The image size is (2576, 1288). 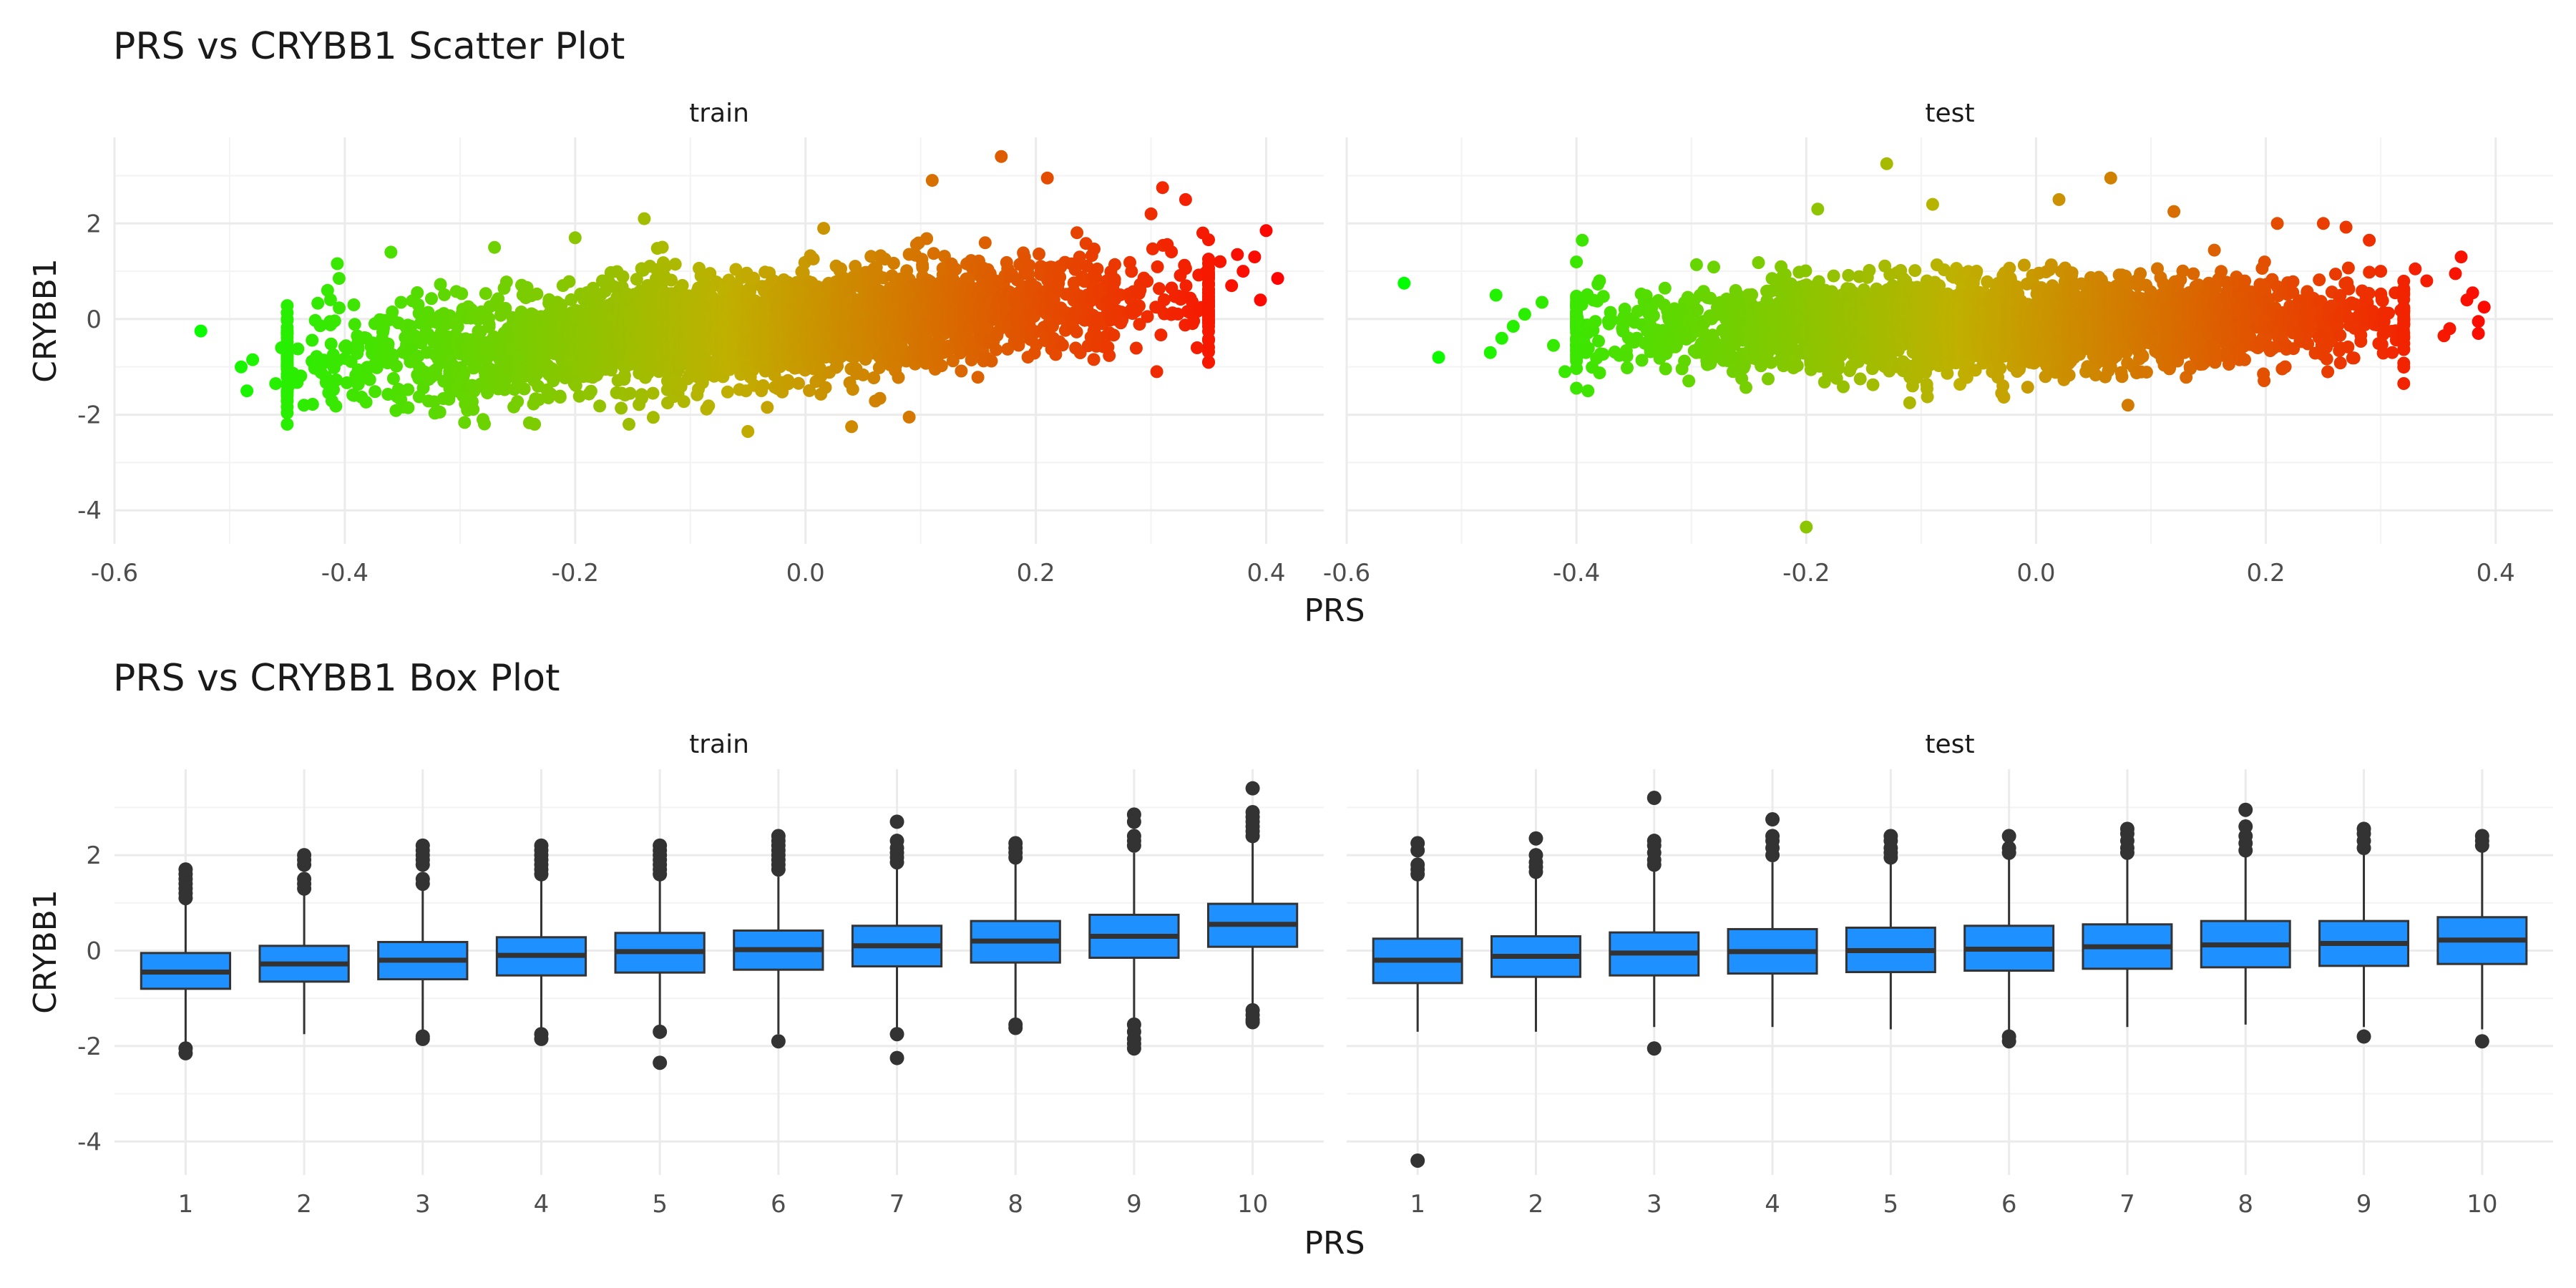 I want to click on x-tick-label: 0.2, so click(x=2266, y=573).